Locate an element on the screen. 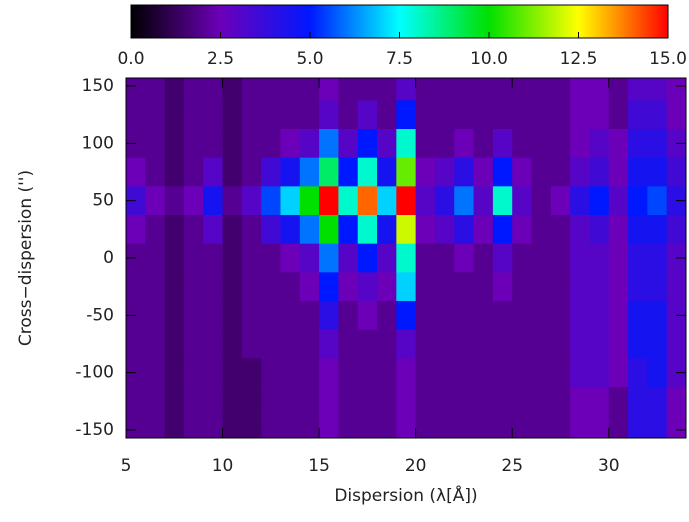 This screenshot has width=689, height=522. colorbar-tick-label: 7.5 is located at coordinates (399, 59).